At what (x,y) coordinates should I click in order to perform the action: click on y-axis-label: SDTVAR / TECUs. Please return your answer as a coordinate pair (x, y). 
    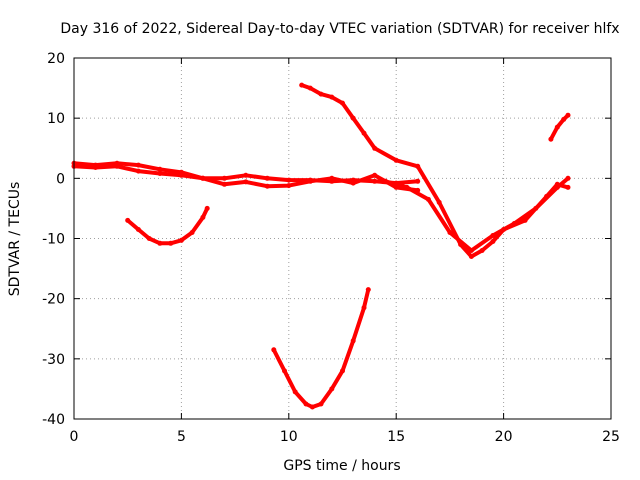
    Looking at the image, I should click on (15, 239).